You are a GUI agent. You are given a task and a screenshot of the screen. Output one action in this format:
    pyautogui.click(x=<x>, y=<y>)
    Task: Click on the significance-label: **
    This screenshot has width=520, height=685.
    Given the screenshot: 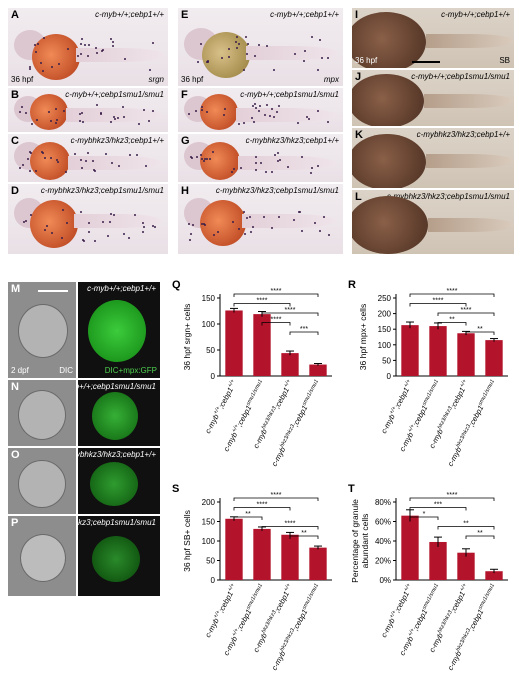 What is the action you would take?
    pyautogui.click(x=248, y=514)
    